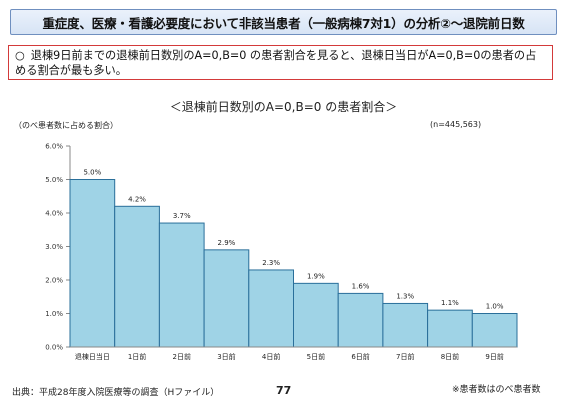 The image size is (567, 401). Describe the element at coordinates (54, 247) in the screenshot. I see `y-tick-label: 3.0%` at that location.